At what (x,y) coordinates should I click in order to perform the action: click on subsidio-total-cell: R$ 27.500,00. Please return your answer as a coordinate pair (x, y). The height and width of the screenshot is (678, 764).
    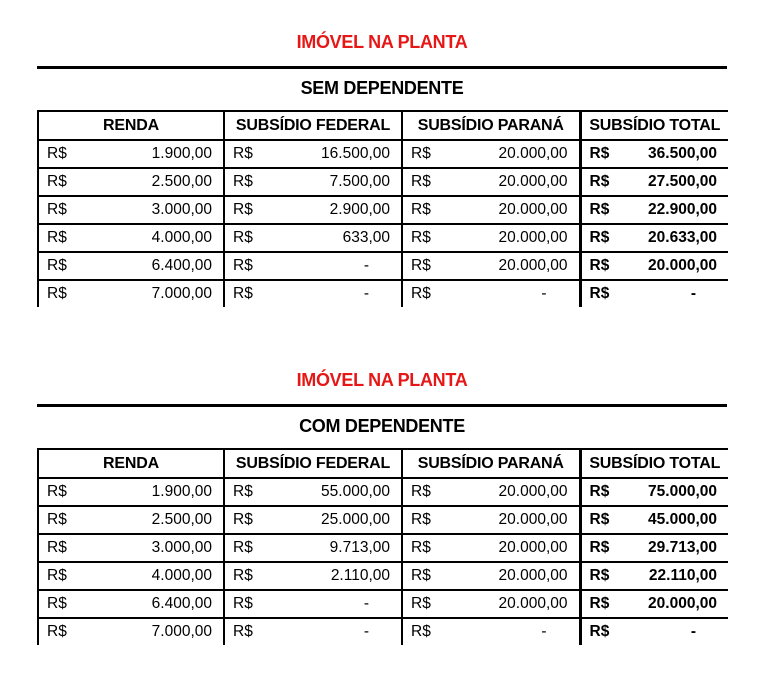
    Looking at the image, I should click on (653, 182).